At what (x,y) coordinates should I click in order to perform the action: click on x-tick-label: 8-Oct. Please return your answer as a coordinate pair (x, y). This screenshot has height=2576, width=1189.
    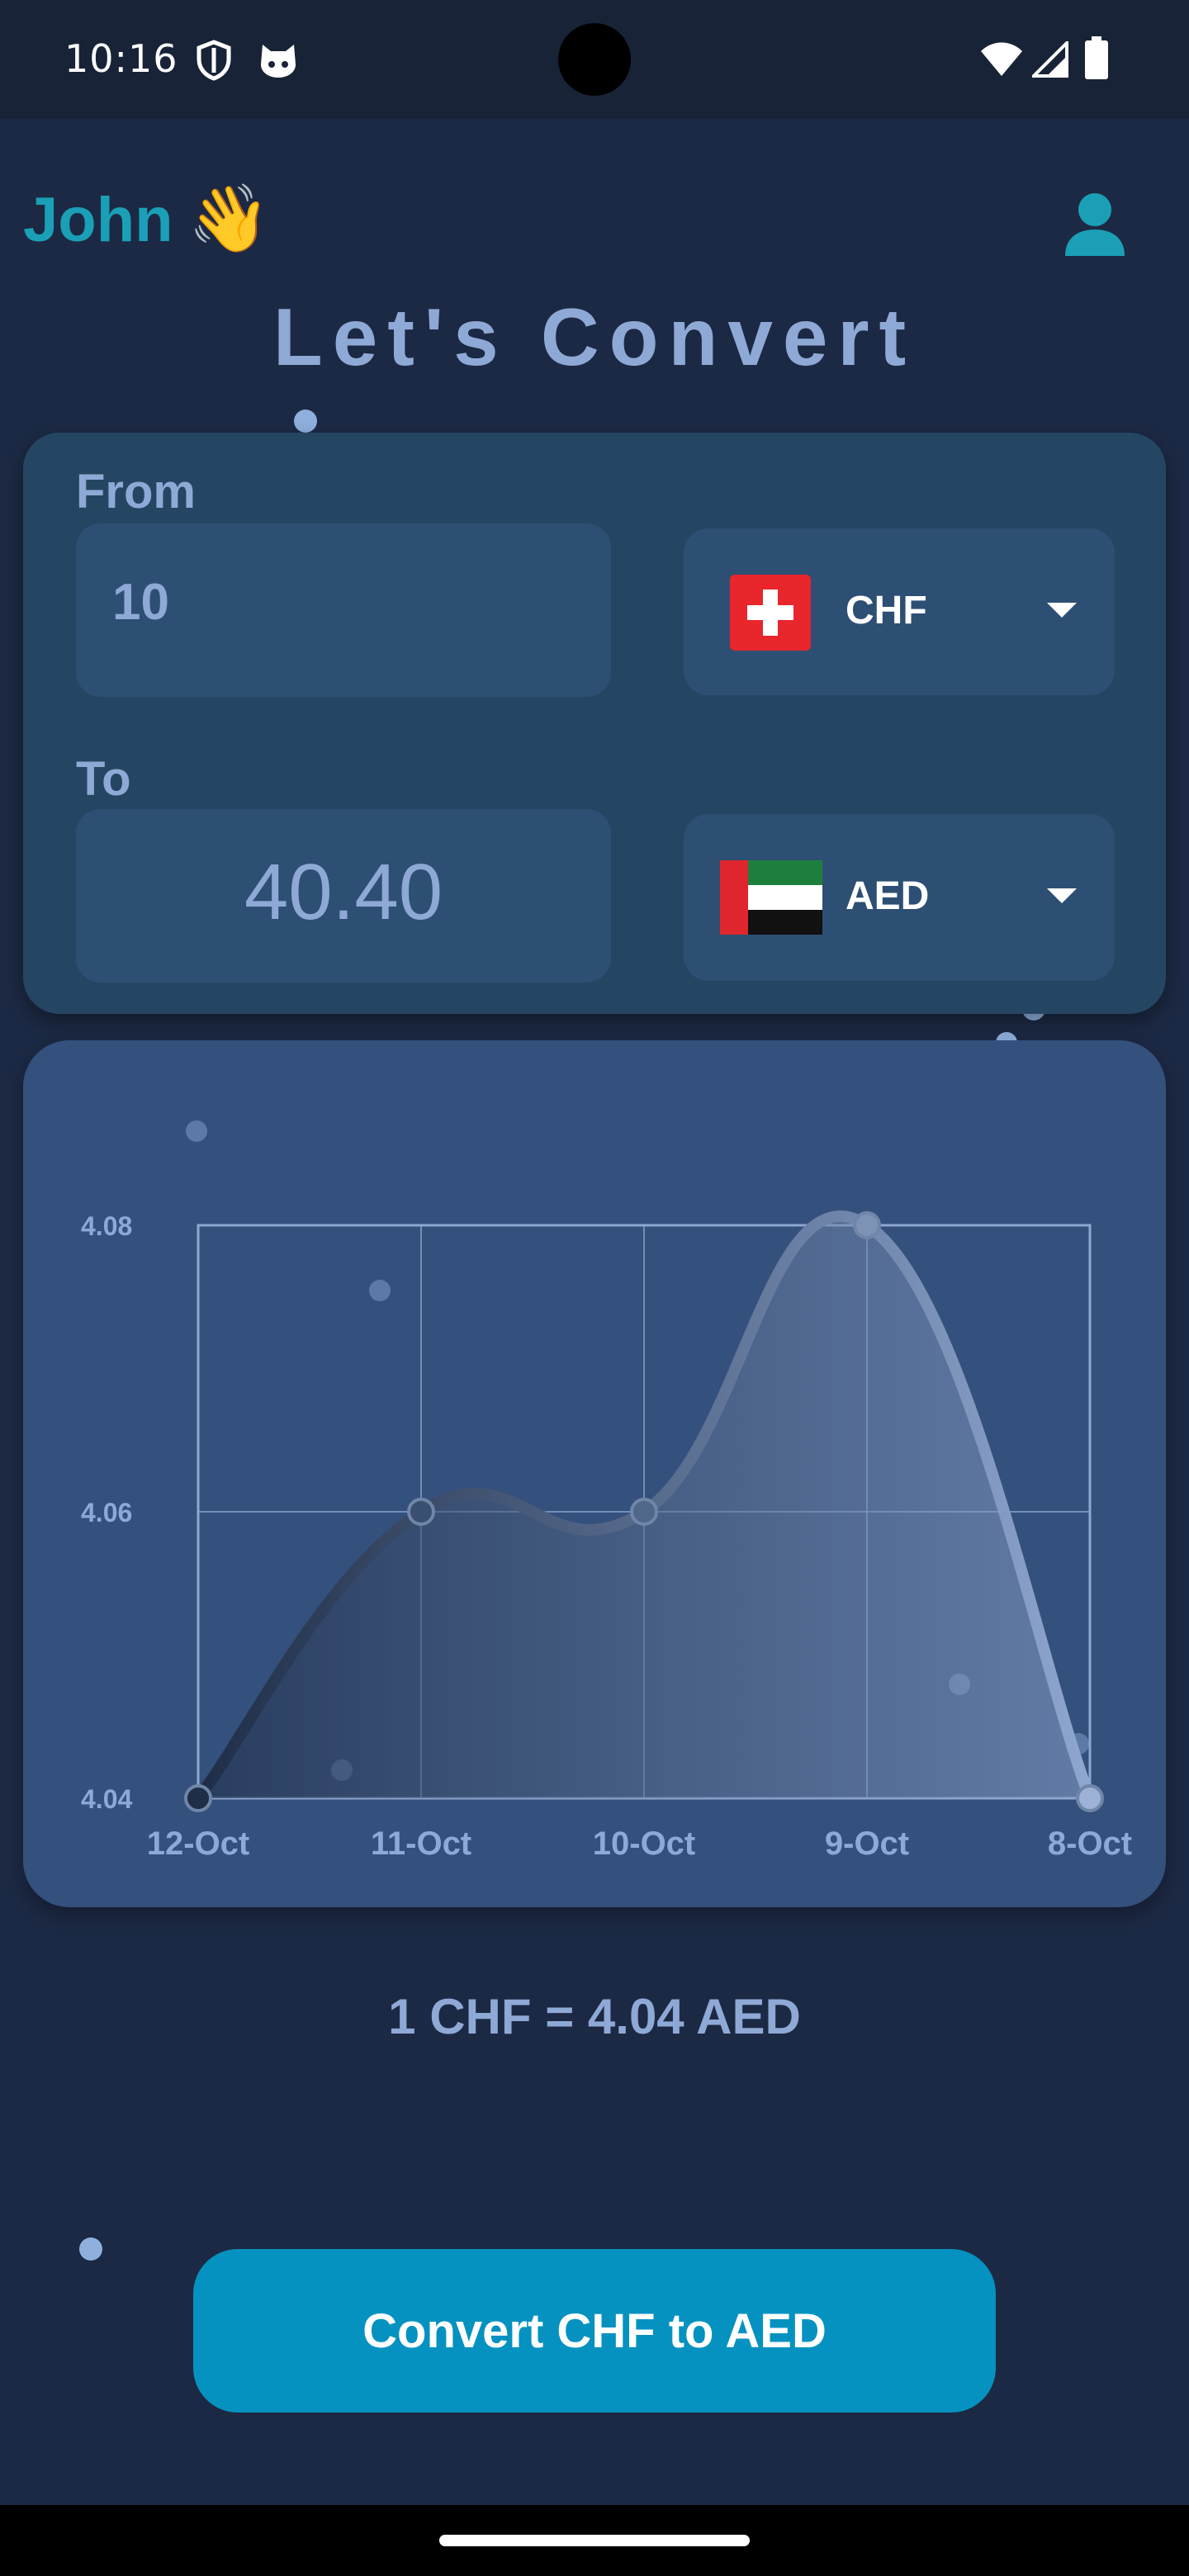
    Looking at the image, I should click on (1090, 1843).